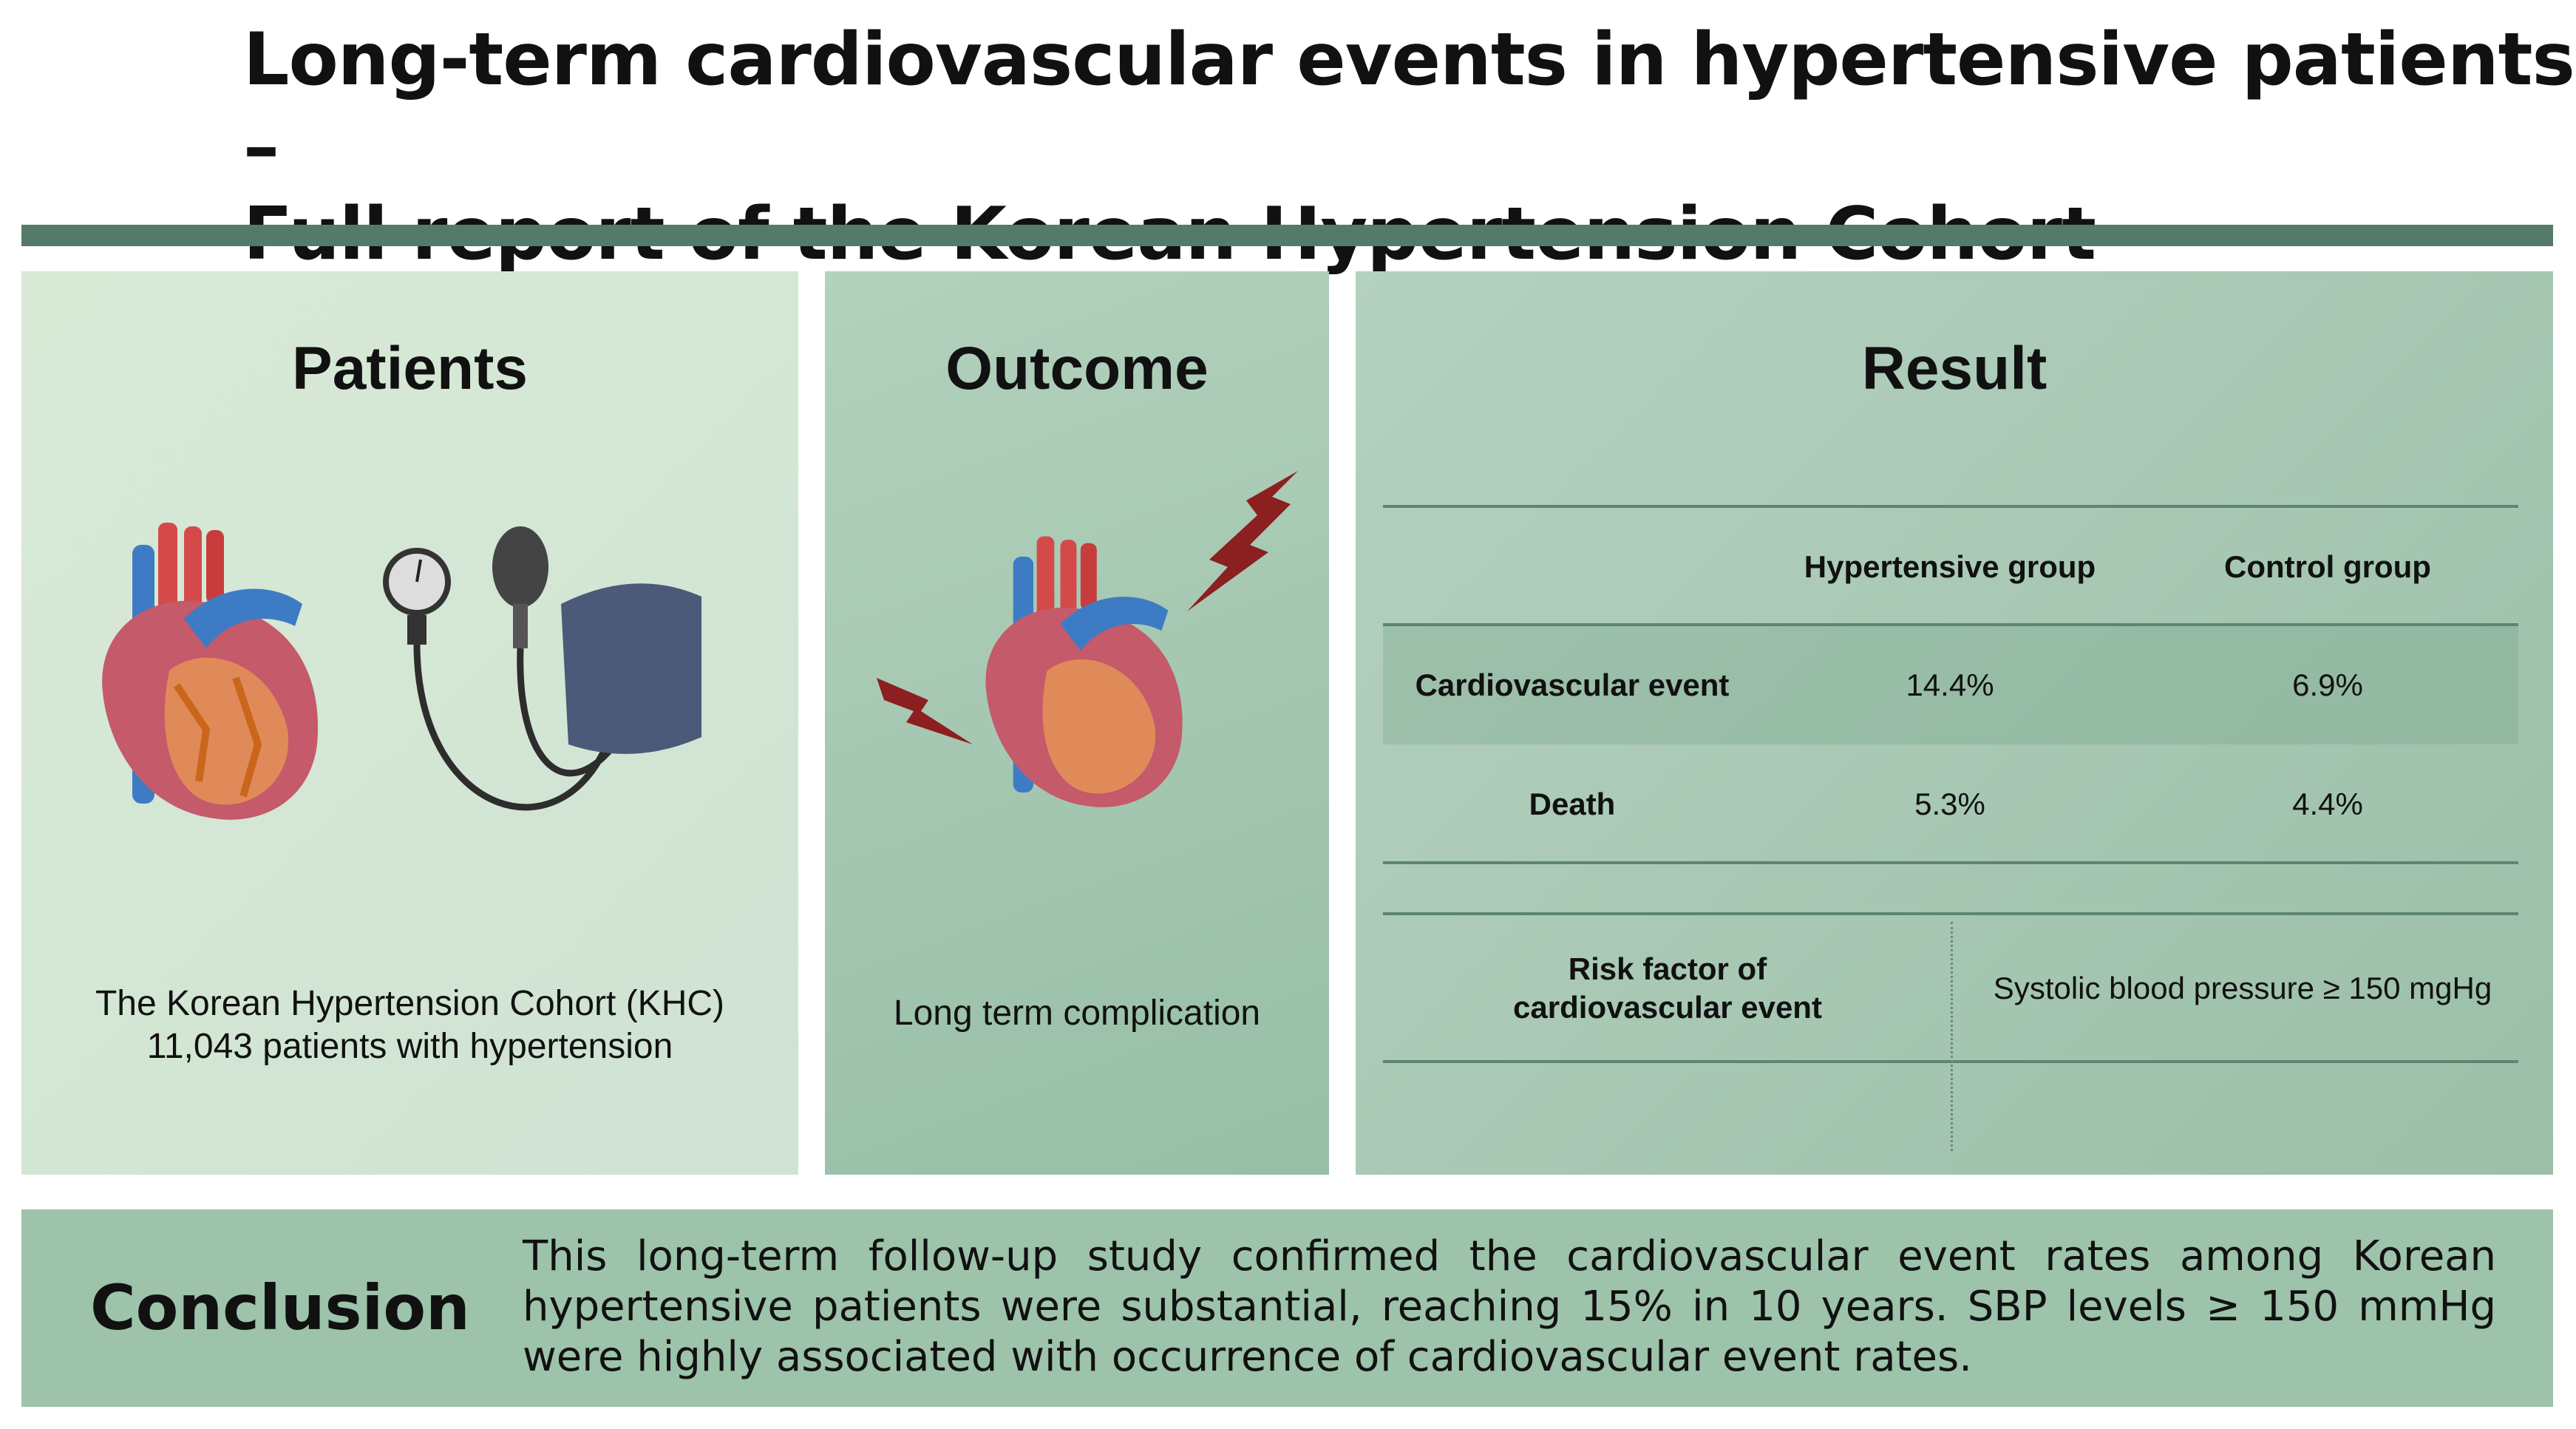 This screenshot has height=1429, width=2576. Describe the element at coordinates (2327, 804) in the screenshot. I see `table-cell: 4.4%` at that location.